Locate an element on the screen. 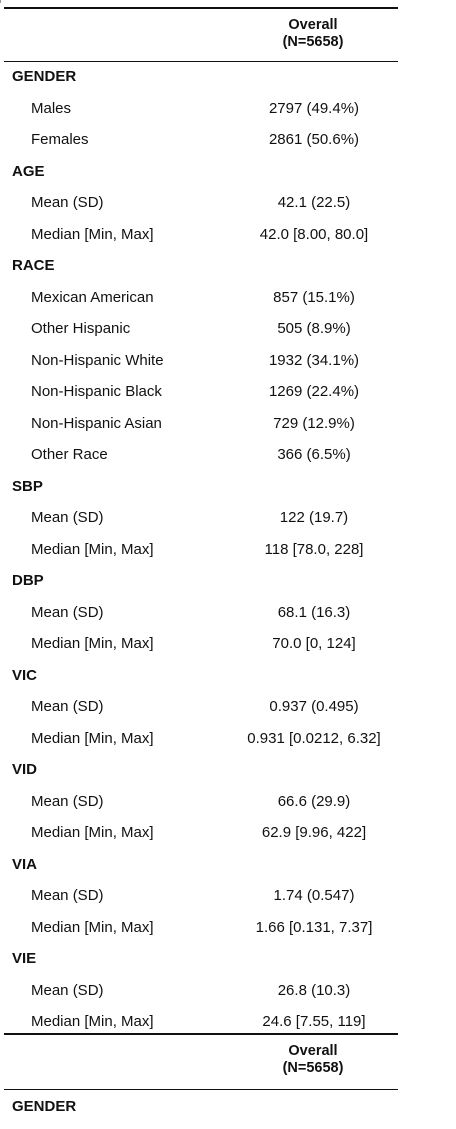 The image size is (456, 1129). section-label: AGE is located at coordinates (28, 171).